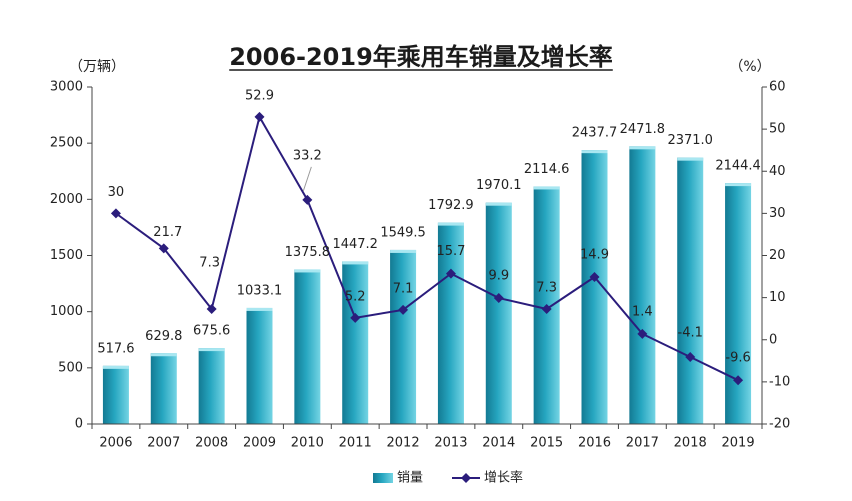 The image size is (852, 501). Describe the element at coordinates (690, 140) in the screenshot. I see `sales-data-label: 2371.0` at that location.